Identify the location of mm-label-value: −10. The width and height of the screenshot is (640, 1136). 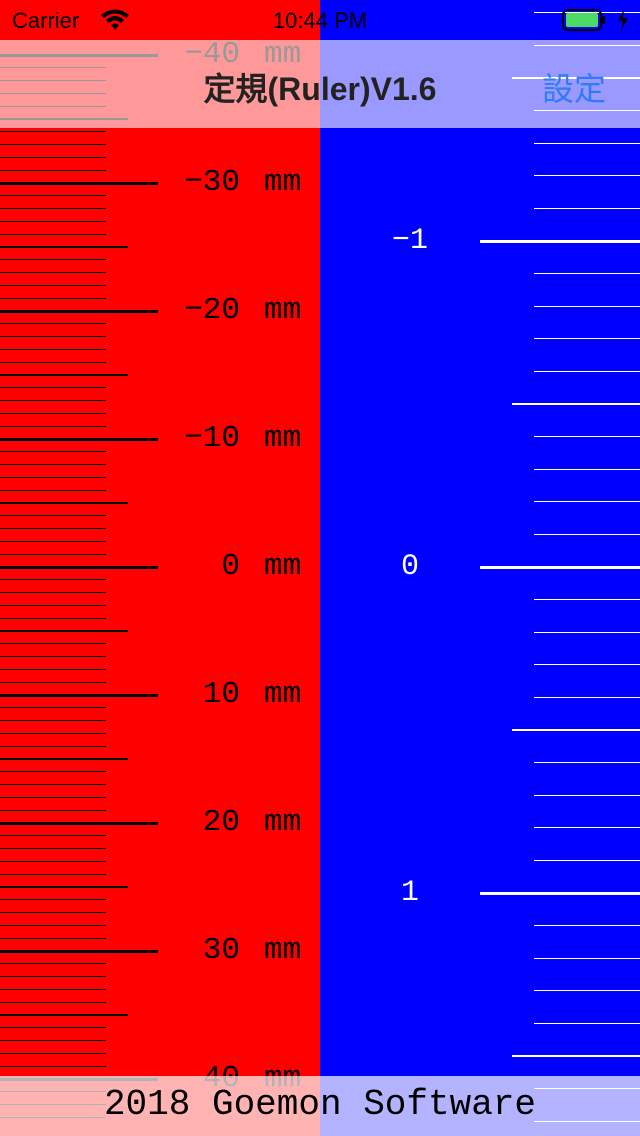
(212, 438).